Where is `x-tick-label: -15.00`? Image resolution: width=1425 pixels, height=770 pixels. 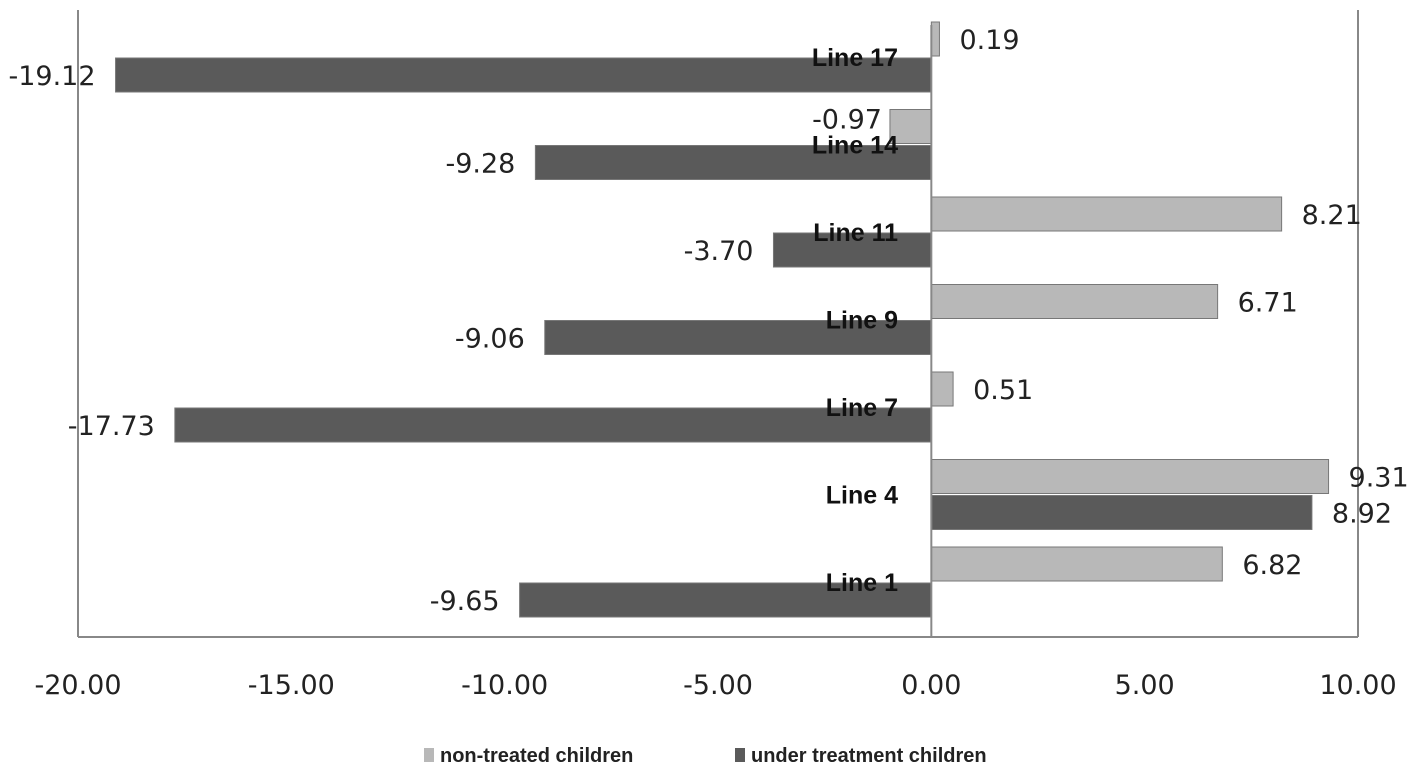
x-tick-label: -15.00 is located at coordinates (291, 685).